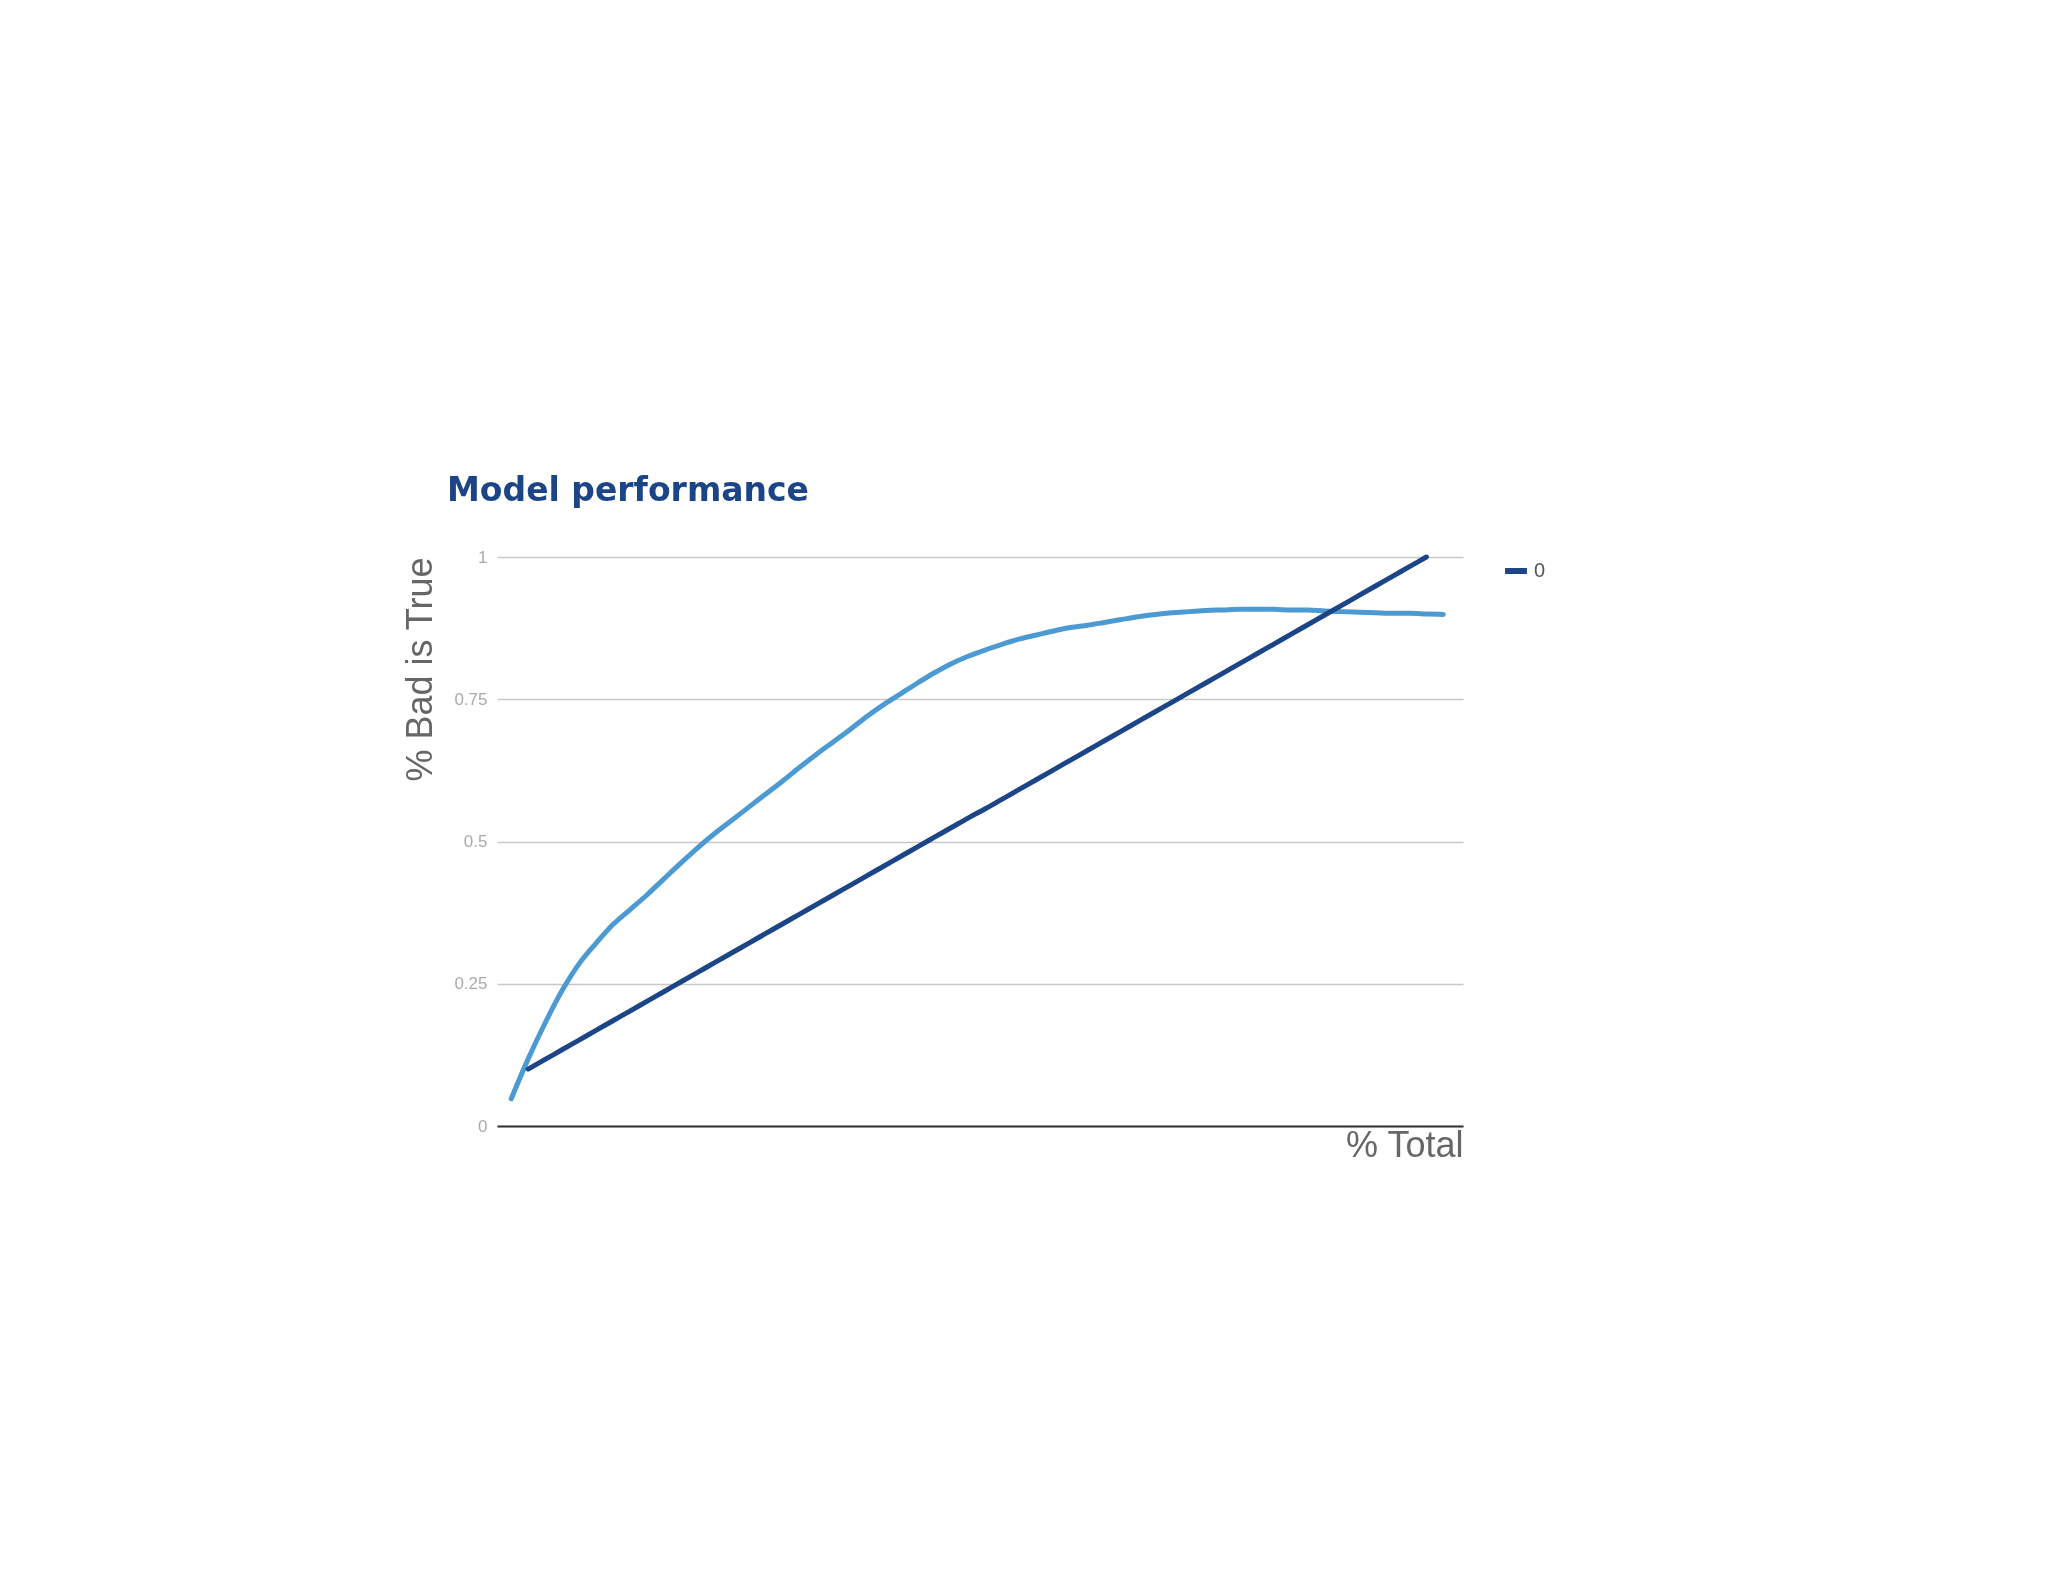 This screenshot has height=1582, width=2048. Describe the element at coordinates (471, 984) in the screenshot. I see `y-tick-label: 0.25` at that location.